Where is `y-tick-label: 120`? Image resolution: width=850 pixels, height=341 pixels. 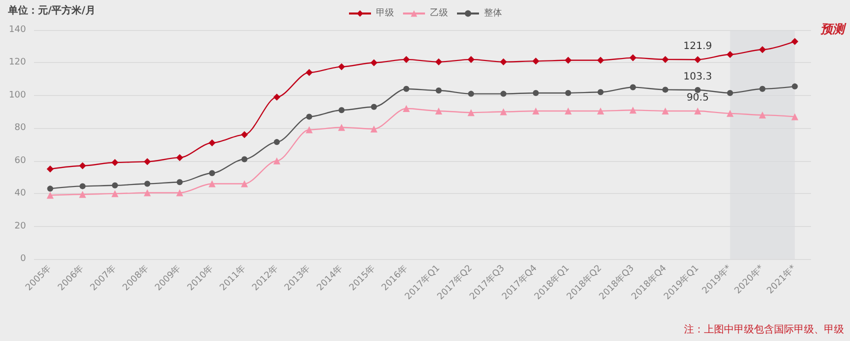 y-tick-label: 120 is located at coordinates (17, 63).